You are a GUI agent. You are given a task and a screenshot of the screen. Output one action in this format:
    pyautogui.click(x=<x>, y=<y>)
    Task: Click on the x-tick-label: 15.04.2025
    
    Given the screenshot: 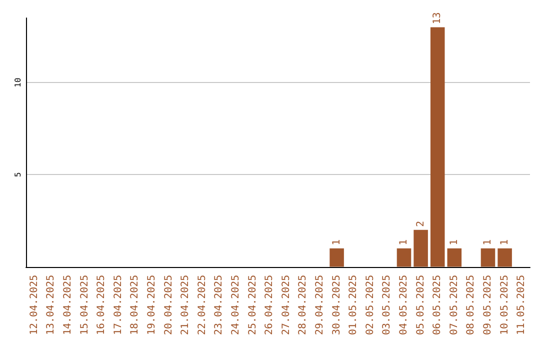 What is the action you would take?
    pyautogui.click(x=84, y=305)
    